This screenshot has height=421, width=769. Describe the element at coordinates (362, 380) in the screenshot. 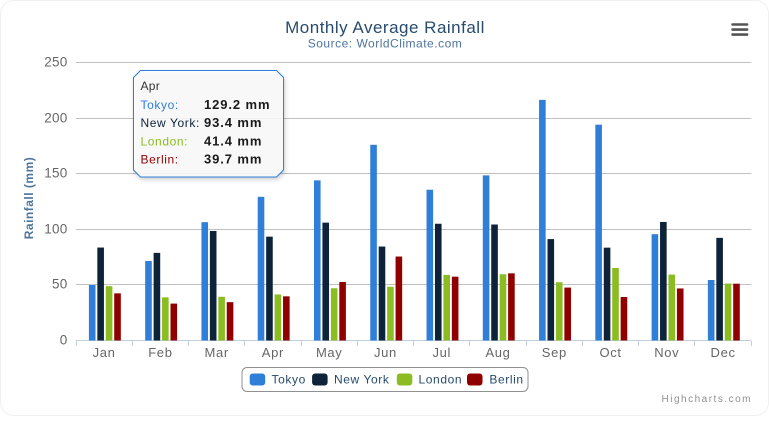

I see `svg-text: New York` at that location.